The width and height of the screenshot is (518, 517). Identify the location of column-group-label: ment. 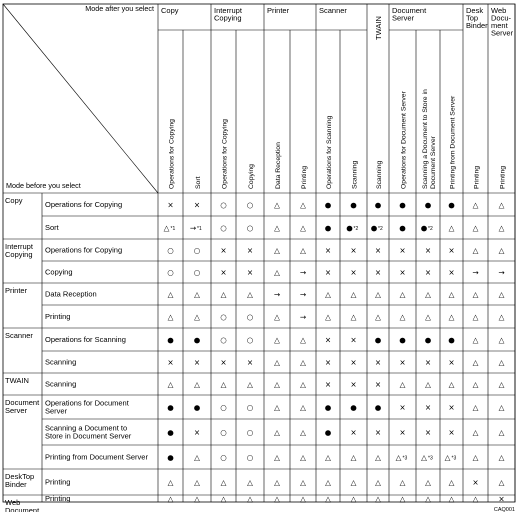
(500, 25).